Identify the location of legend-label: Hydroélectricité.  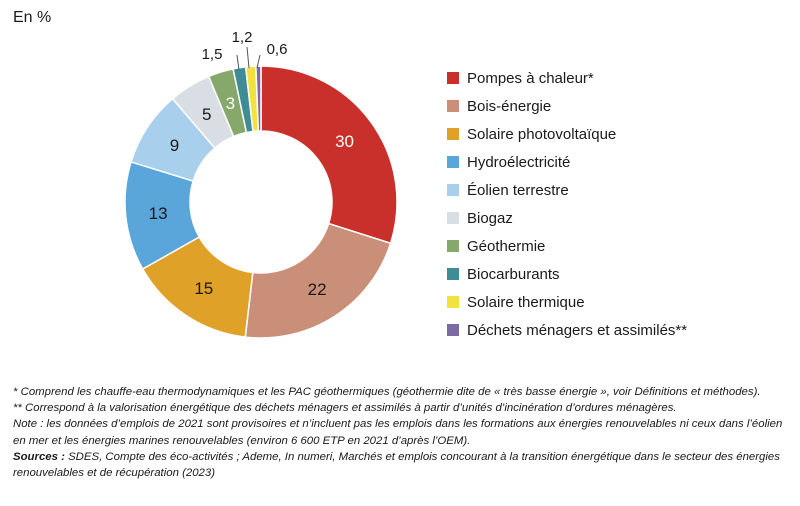
(519, 162).